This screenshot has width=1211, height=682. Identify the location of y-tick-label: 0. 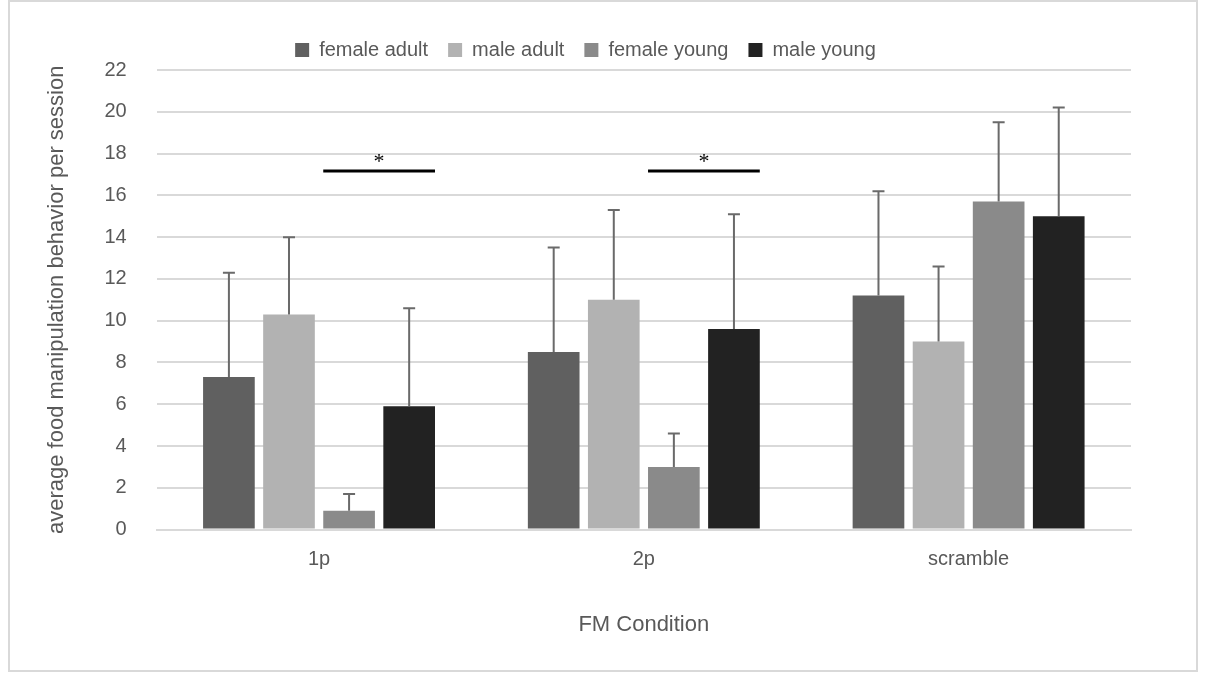
(121, 528).